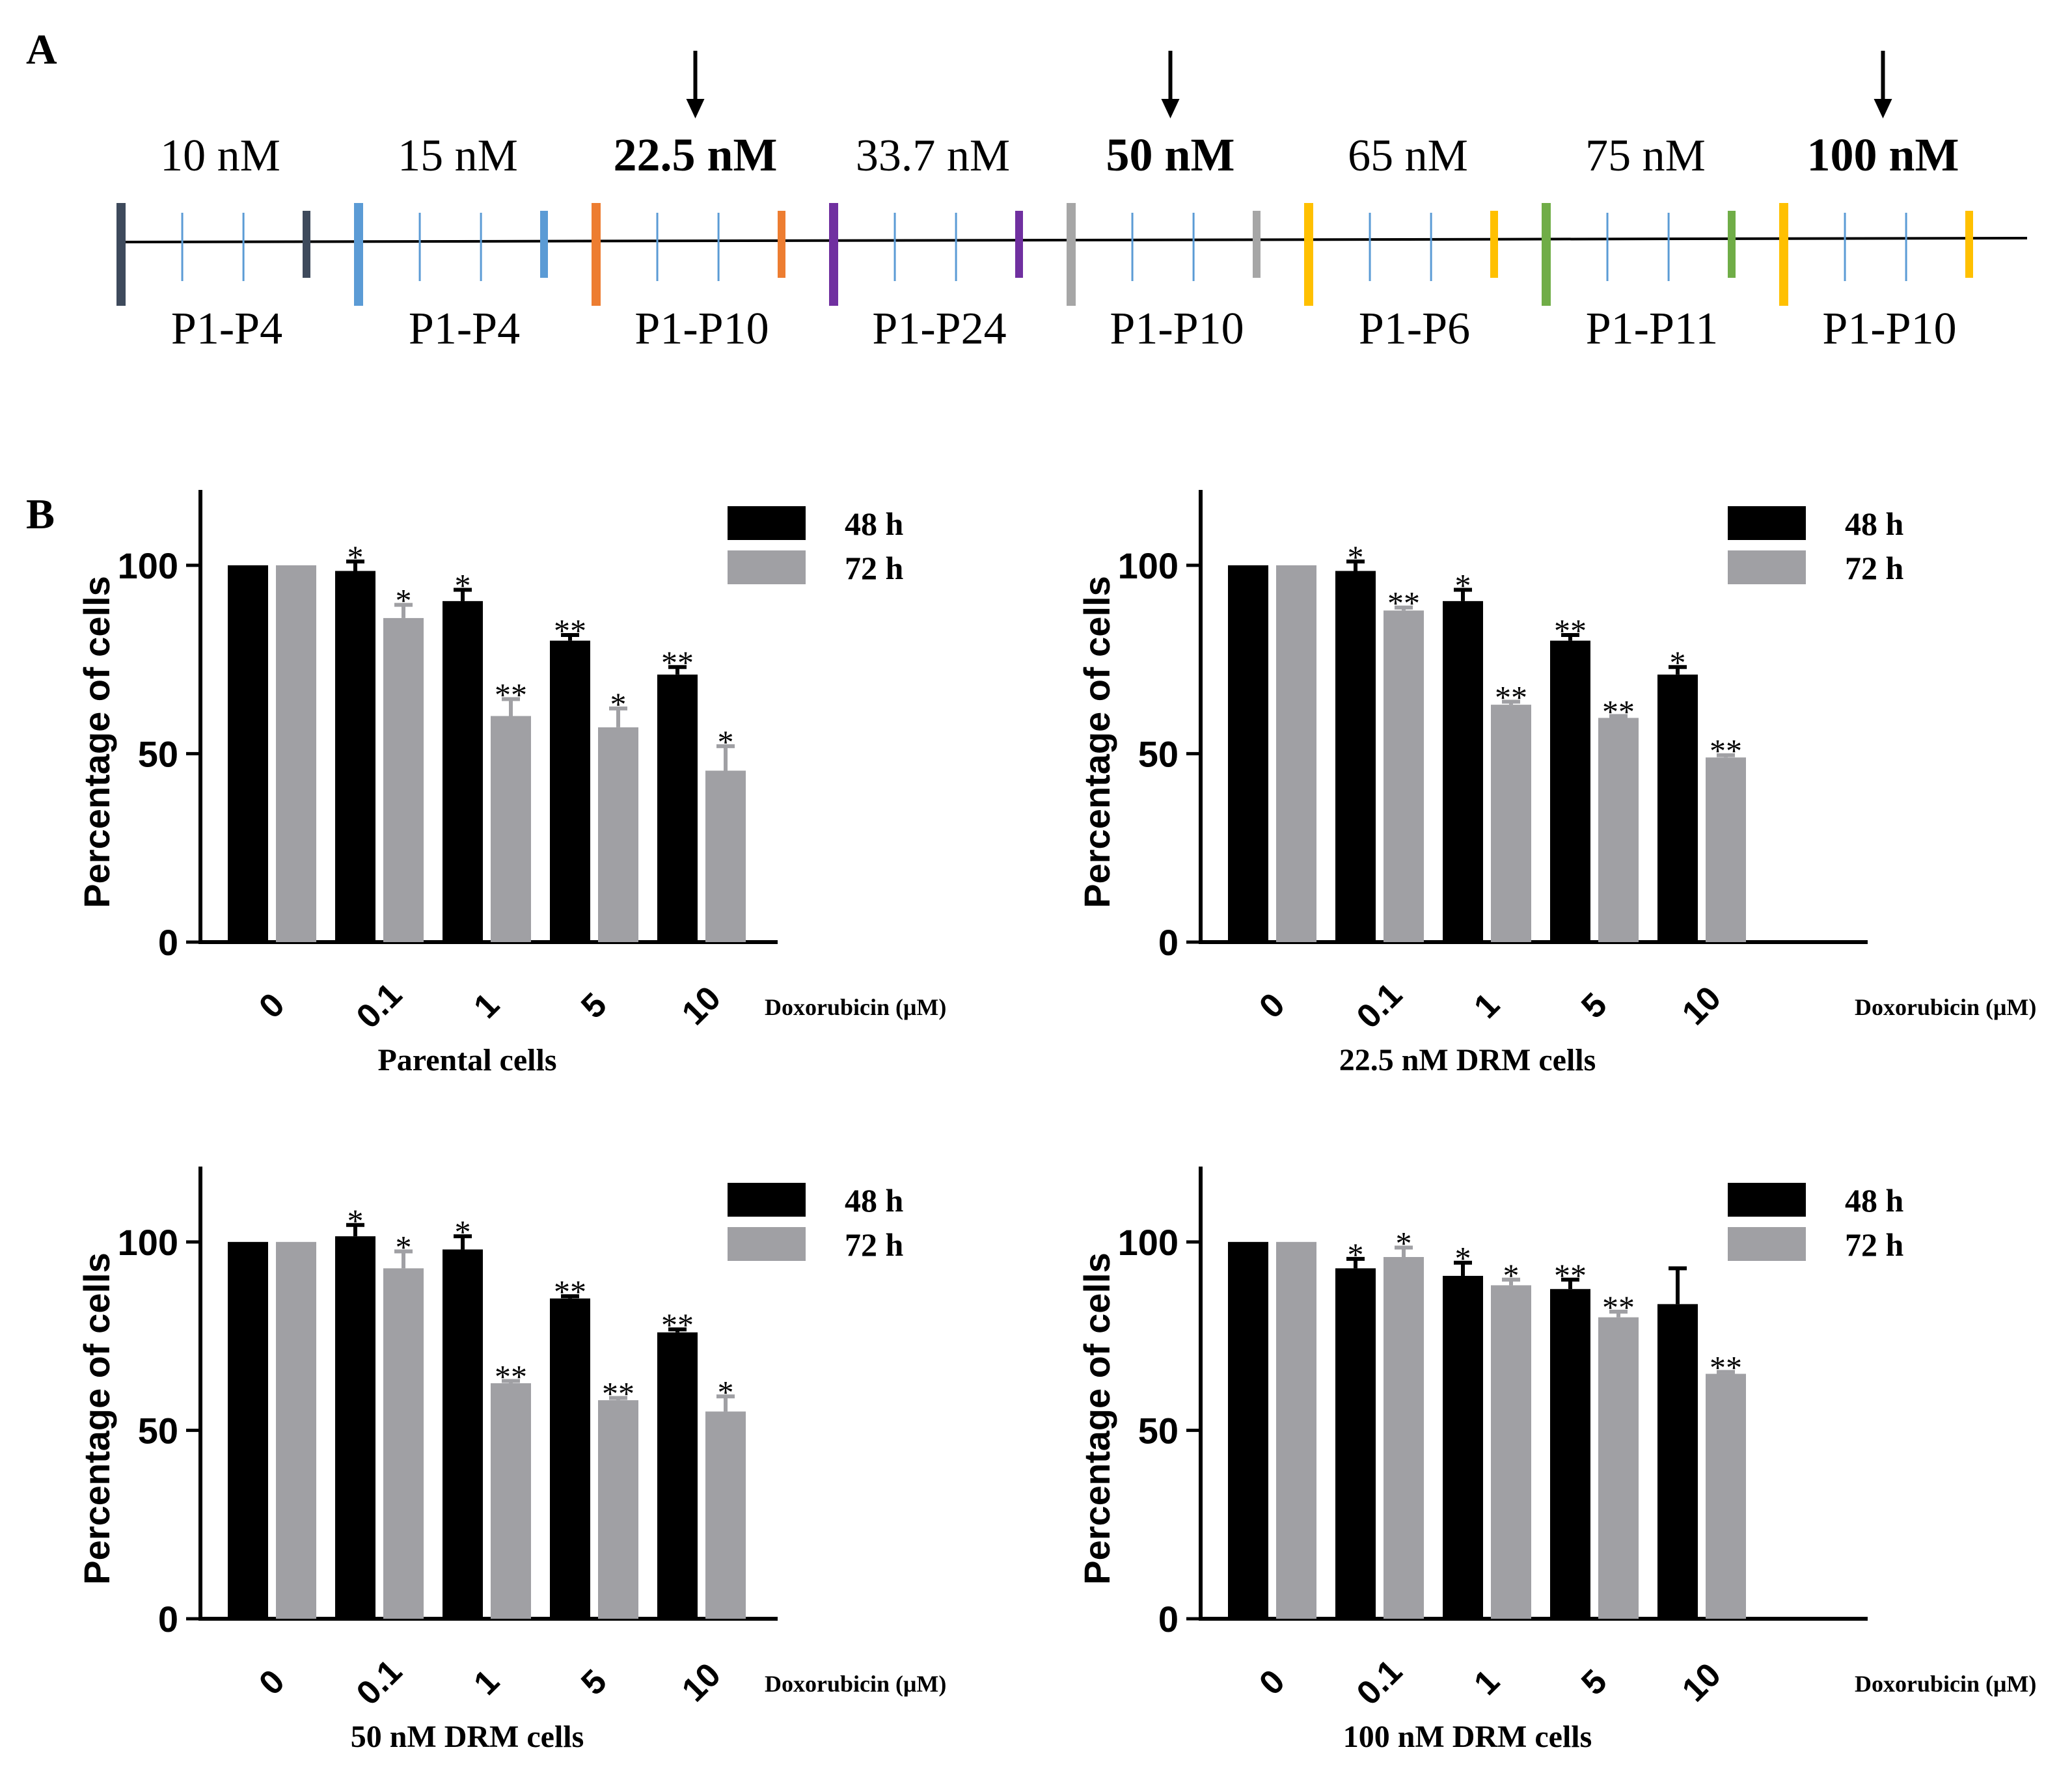  What do you see at coordinates (1468, 1060) in the screenshot?
I see `chart-title: 22.5 nM DRM cells` at bounding box center [1468, 1060].